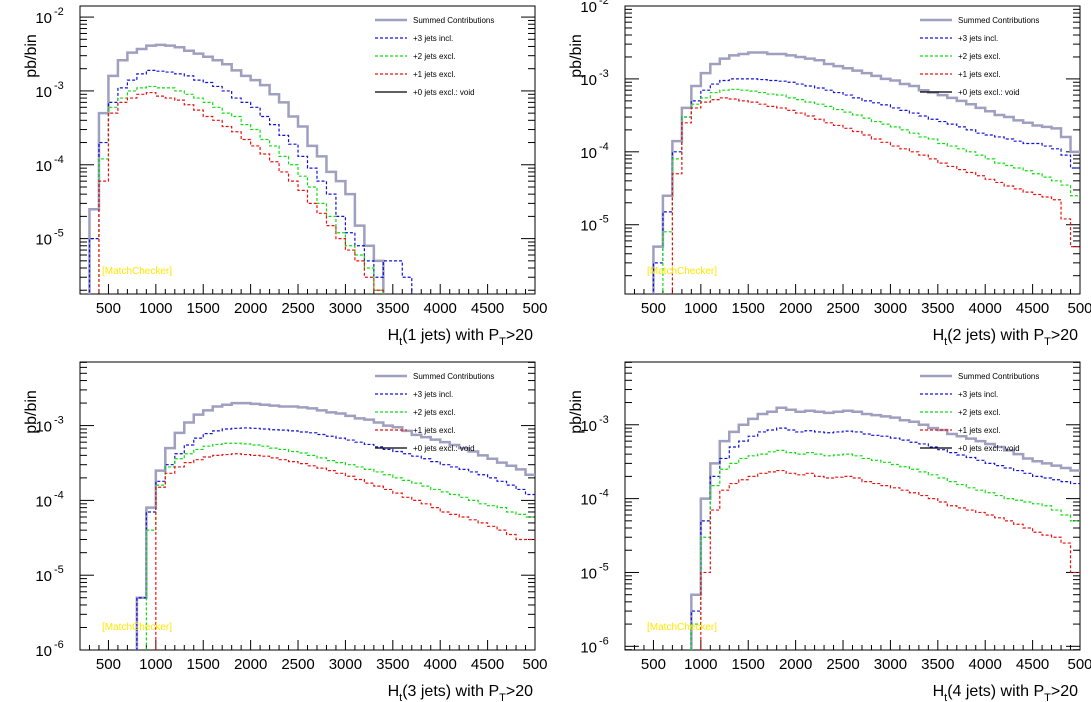  Describe the element at coordinates (995, 691) in the screenshot. I see `x-axis-title-part: (4 jets) with P` at that location.